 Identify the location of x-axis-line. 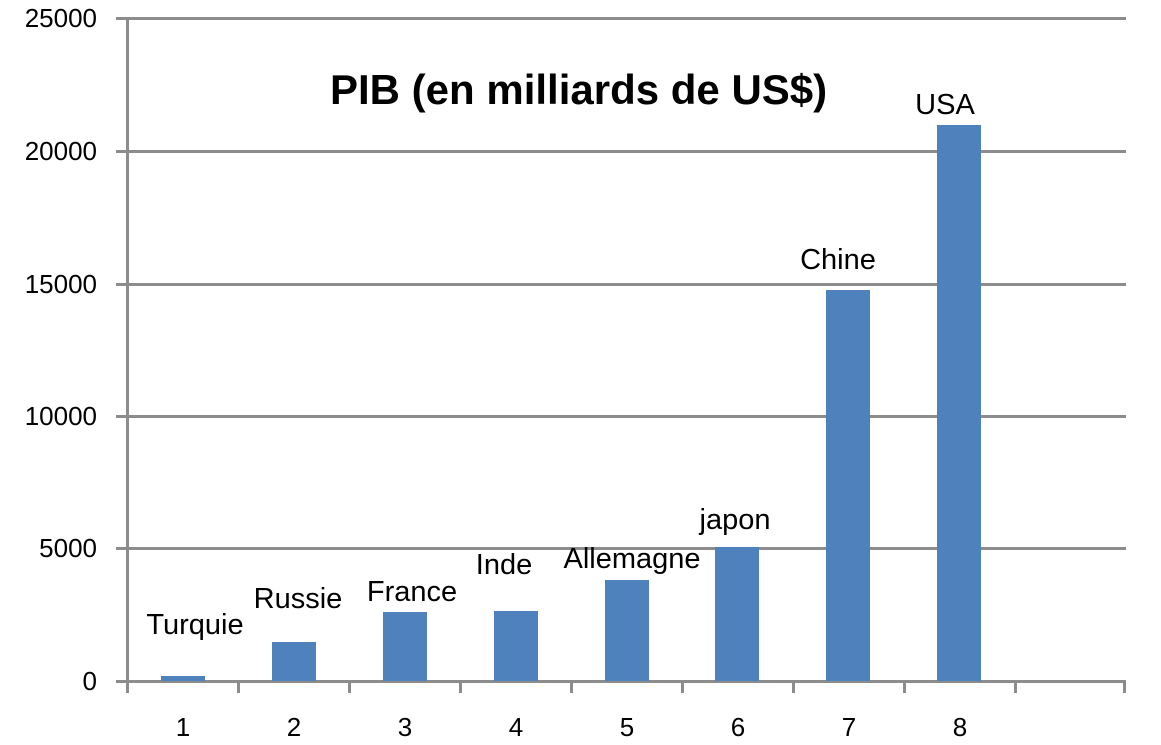
(621, 681).